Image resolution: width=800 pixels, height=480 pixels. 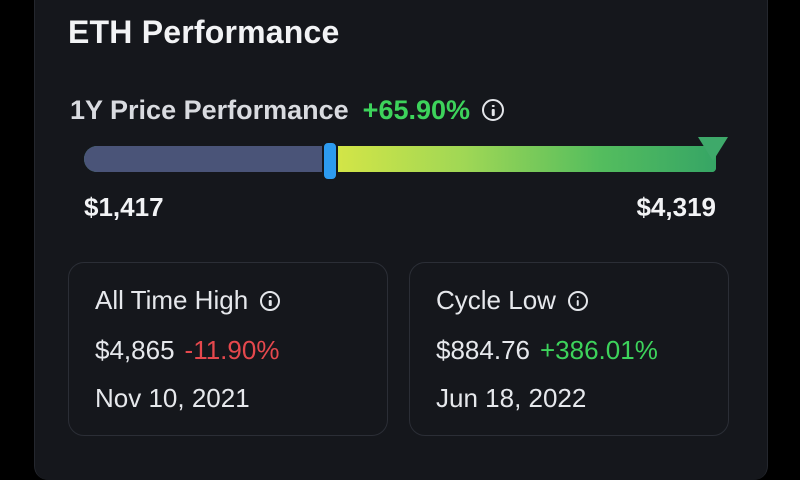 What do you see at coordinates (511, 398) in the screenshot?
I see `cycle-low-date: Jun 18, 2022` at bounding box center [511, 398].